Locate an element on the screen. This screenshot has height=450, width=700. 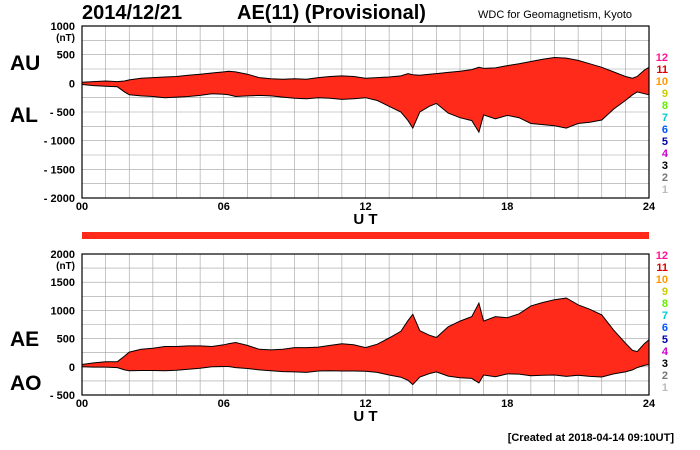
ae-series-line is located at coordinates (365, 331).